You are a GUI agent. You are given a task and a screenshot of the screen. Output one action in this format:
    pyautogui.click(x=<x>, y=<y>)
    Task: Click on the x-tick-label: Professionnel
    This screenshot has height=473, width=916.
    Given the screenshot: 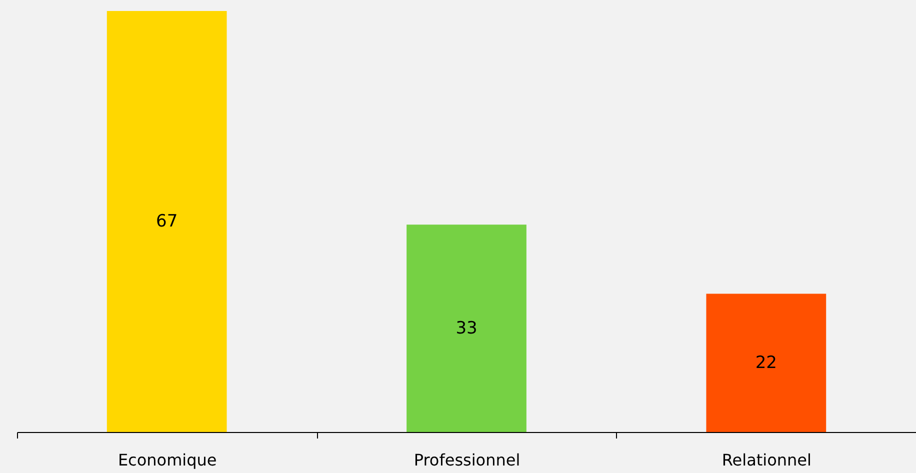 What is the action you would take?
    pyautogui.click(x=467, y=460)
    